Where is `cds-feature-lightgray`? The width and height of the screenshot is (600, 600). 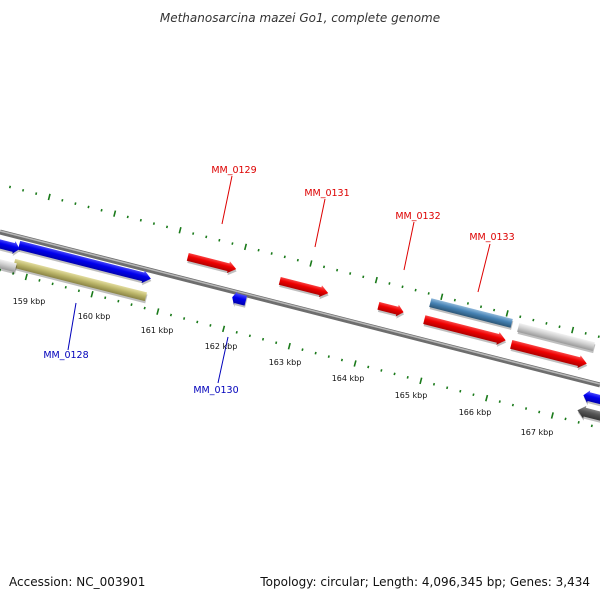 cds-feature-lightgray is located at coordinates (556, 338).